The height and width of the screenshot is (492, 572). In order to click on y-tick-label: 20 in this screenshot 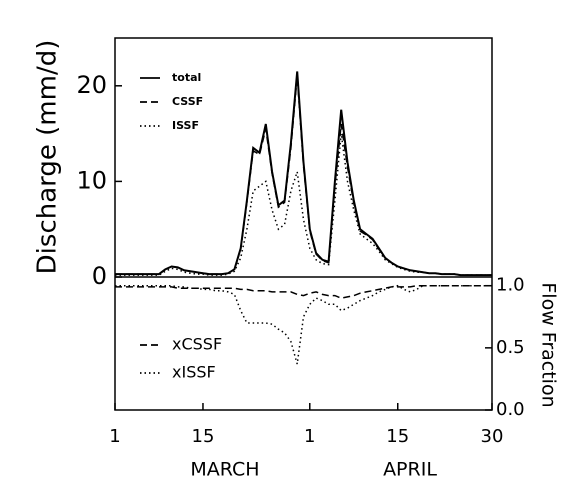, I will do `click(91, 85)`.